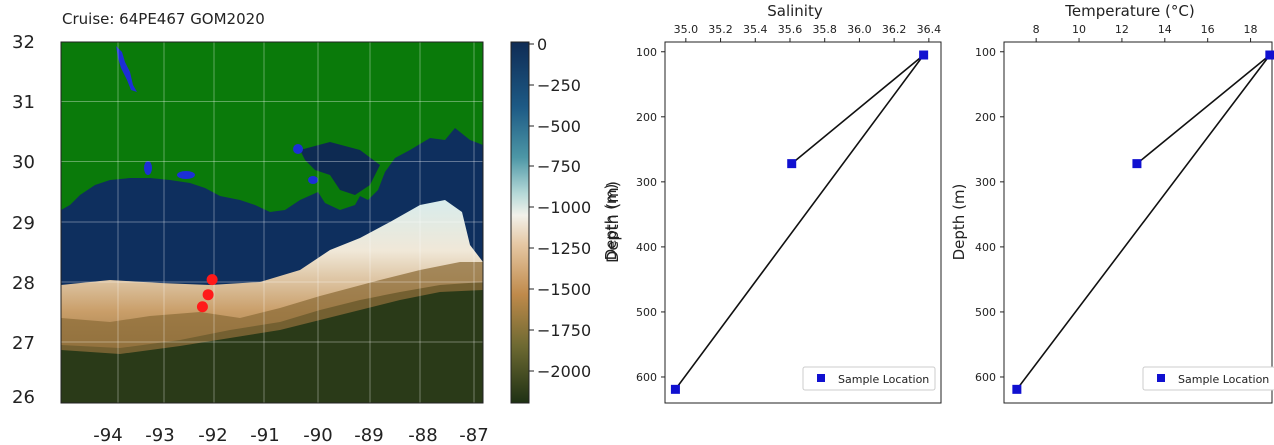  I want to click on map-y-tick: 30, so click(23, 162).